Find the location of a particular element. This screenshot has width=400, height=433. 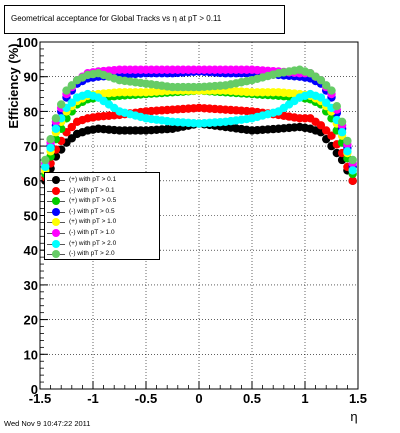

legend-entry: (-) with pT > 2.0 is located at coordinates (102, 254).